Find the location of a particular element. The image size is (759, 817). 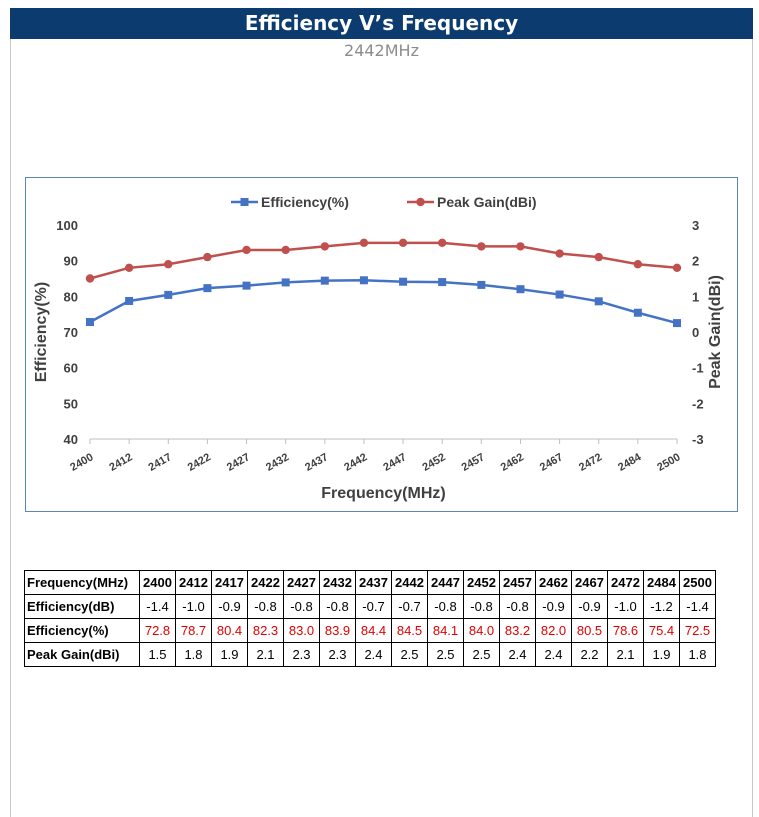

x-tick-label: 2427 is located at coordinates (238, 462).